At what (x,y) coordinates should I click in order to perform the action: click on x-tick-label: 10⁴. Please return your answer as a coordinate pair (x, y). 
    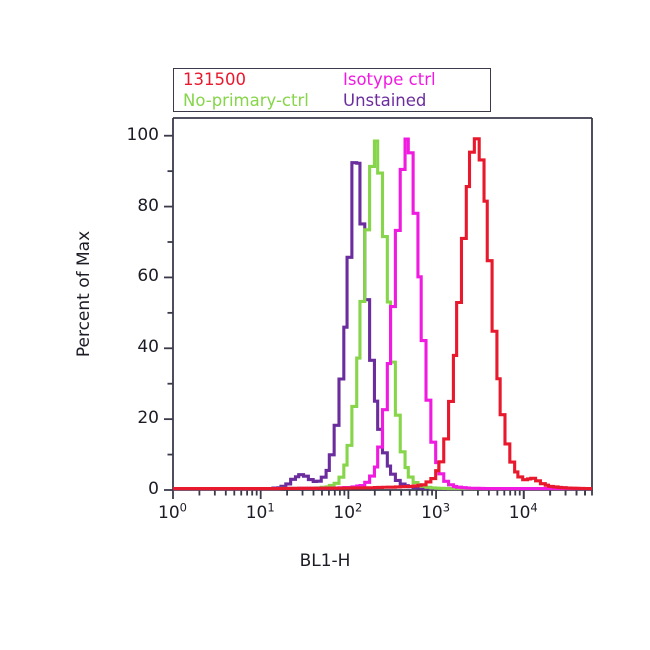
    Looking at the image, I should click on (523, 511).